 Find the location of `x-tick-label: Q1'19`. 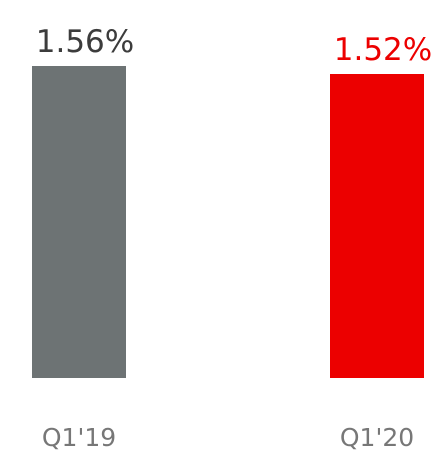

x-tick-label: Q1'19 is located at coordinates (79, 437).